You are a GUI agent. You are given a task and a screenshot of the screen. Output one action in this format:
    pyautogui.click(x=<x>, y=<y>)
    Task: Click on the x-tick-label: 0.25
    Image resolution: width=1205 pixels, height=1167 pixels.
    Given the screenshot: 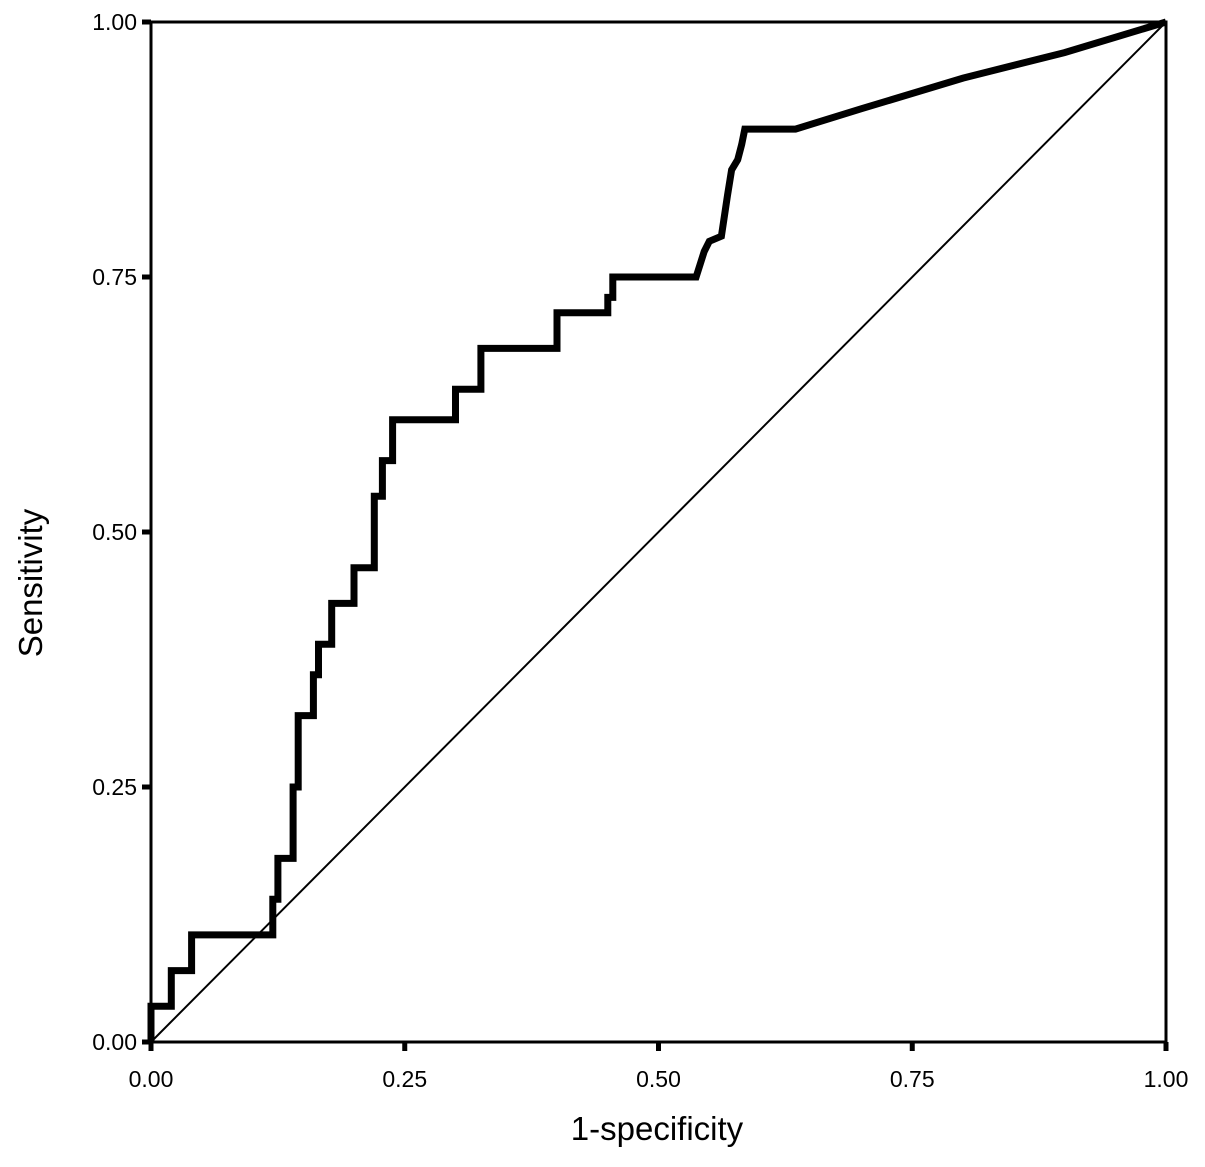 What is the action you would take?
    pyautogui.click(x=404, y=1079)
    